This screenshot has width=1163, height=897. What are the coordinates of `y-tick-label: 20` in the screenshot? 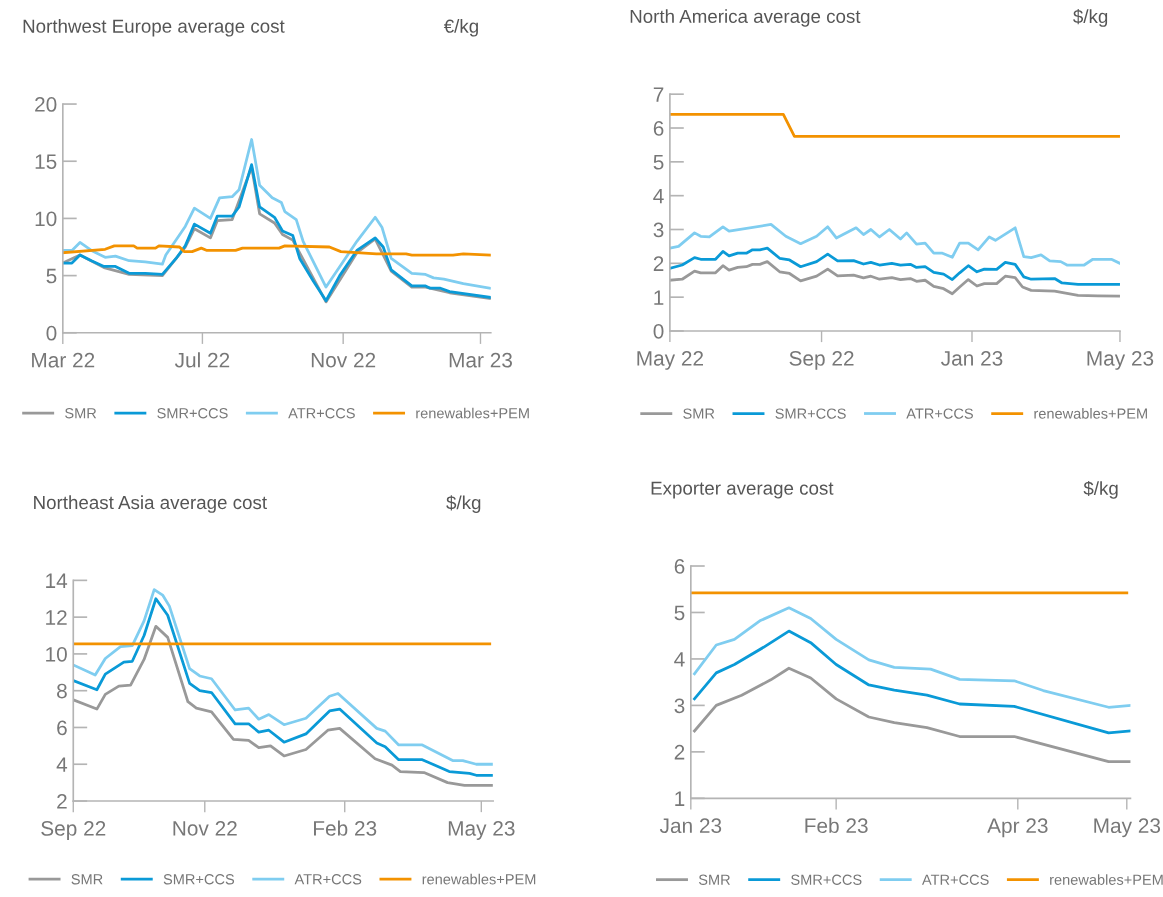 It's located at (46, 104).